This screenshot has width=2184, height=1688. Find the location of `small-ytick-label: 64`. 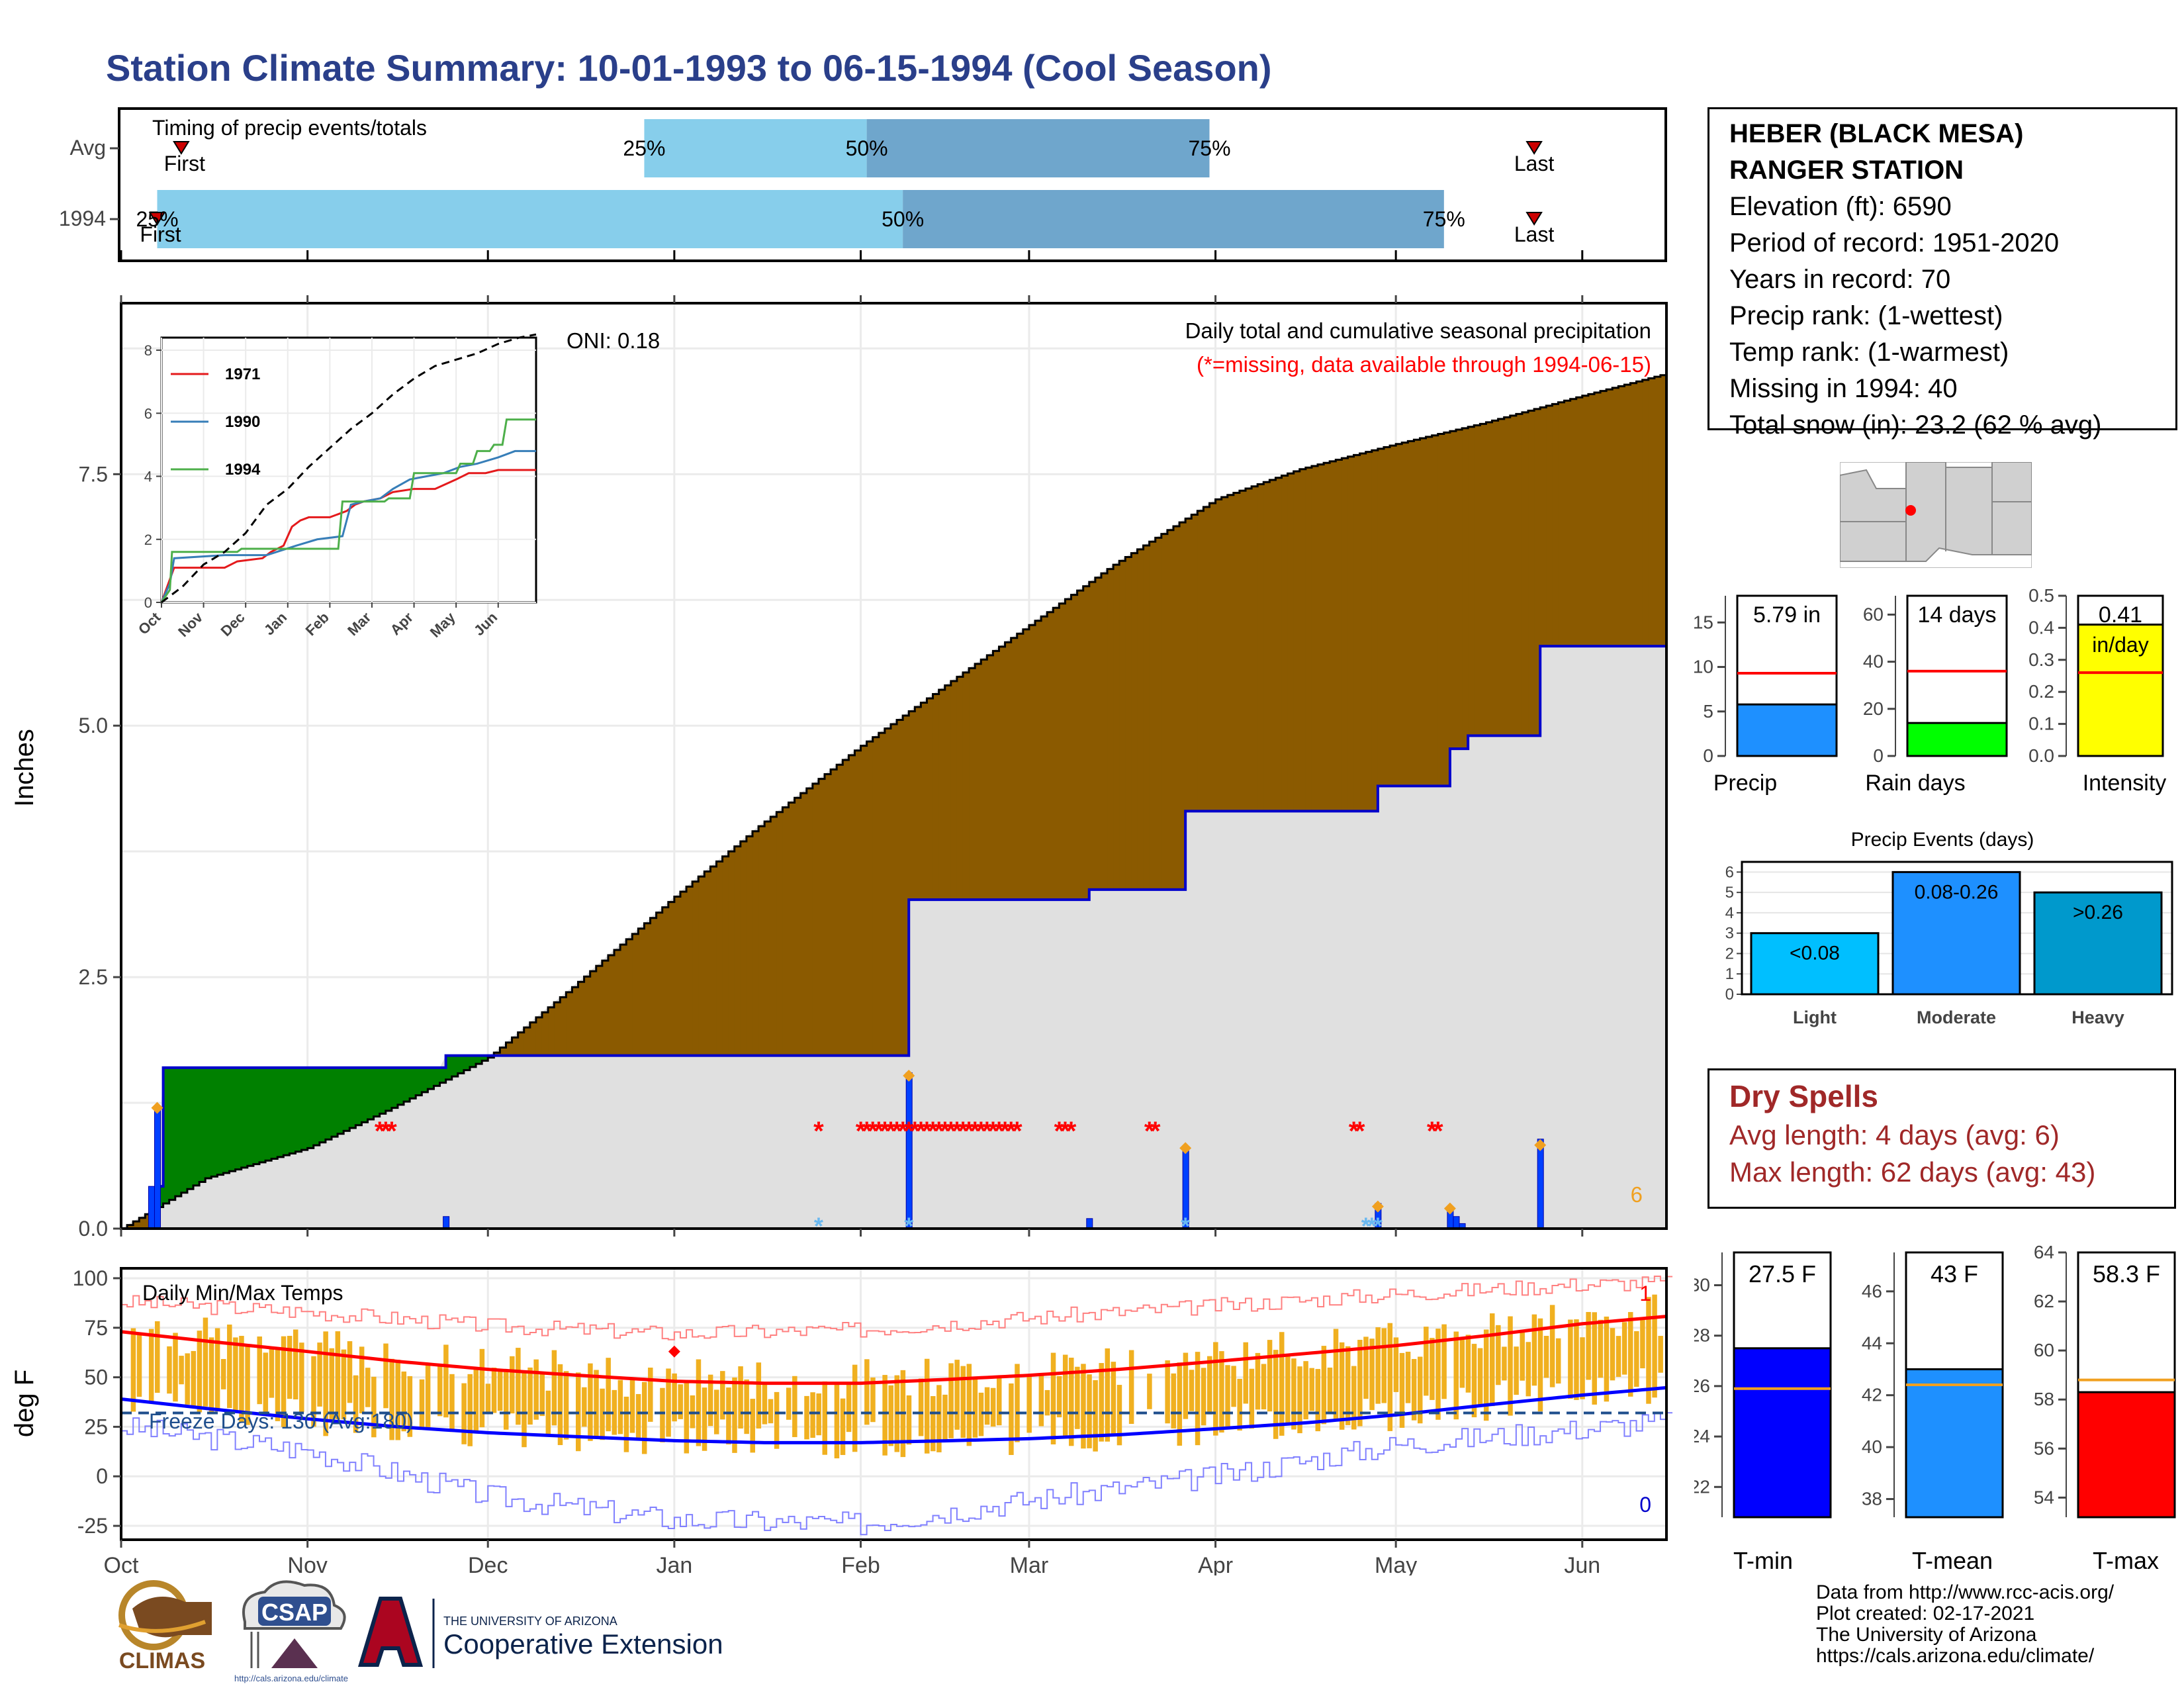

small-ytick-label: 64 is located at coordinates (2044, 1252).